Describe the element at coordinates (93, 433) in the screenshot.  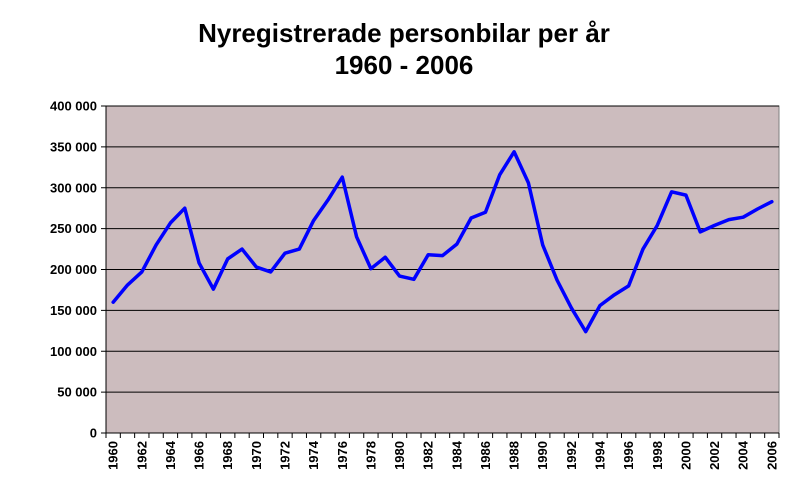
I see `y-tick-label: 0` at that location.